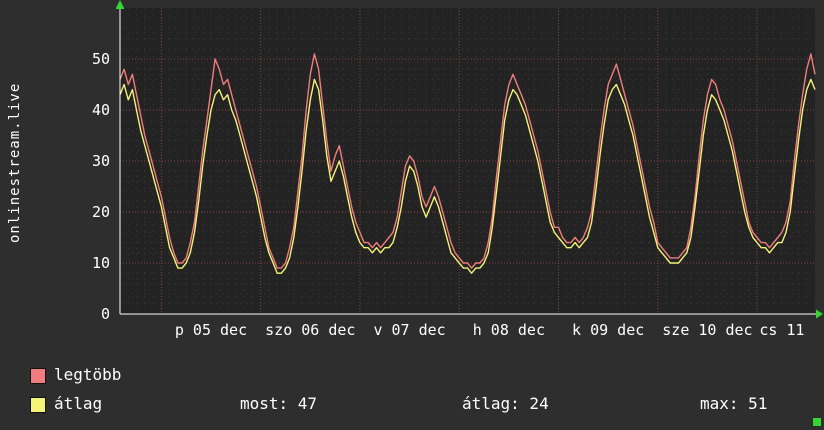  I want to click on y-tick-label: 30, so click(100, 161).